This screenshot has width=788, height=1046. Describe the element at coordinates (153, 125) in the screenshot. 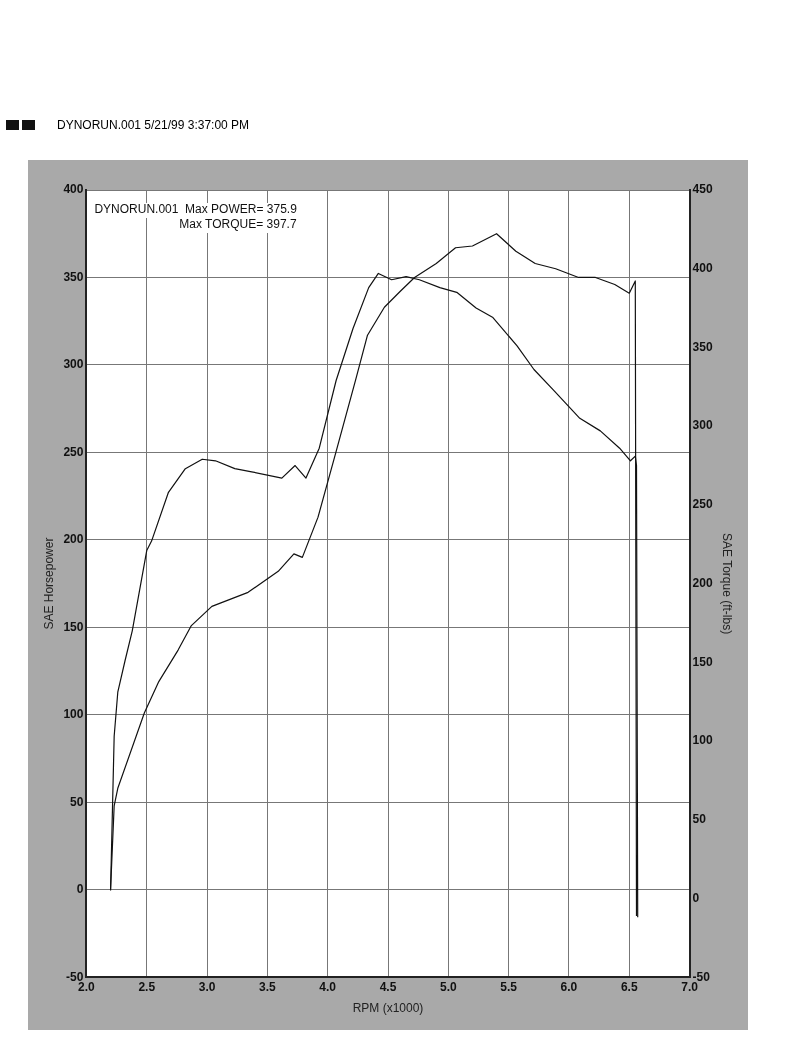

I see `chart-subtitle: DYNORUN.001 5/21/99 3:37:00 PM` at that location.